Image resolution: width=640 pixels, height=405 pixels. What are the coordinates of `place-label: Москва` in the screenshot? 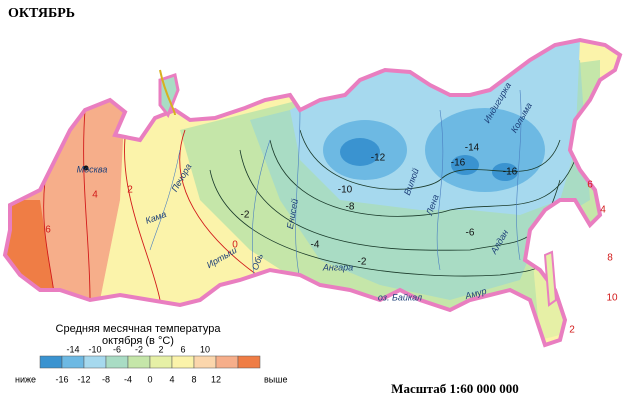 It's located at (92, 169).